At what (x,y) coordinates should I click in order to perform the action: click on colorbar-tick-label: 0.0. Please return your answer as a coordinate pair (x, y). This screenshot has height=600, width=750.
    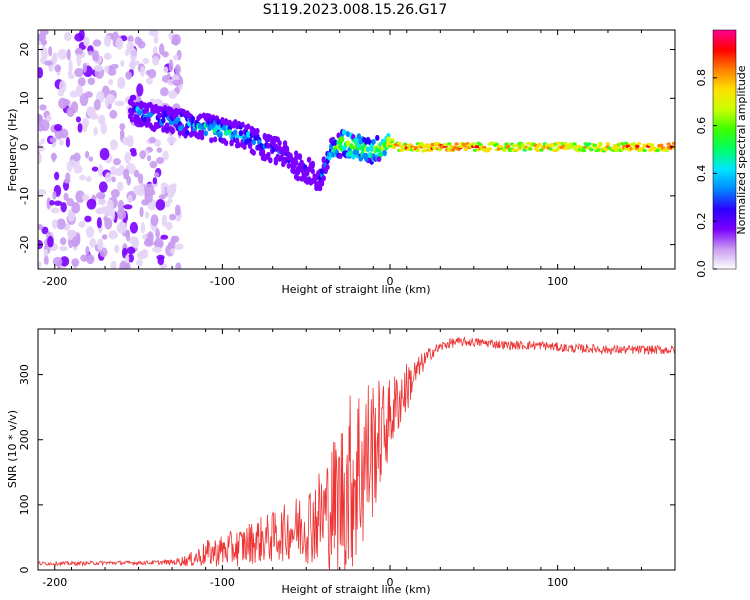
    Looking at the image, I should click on (701, 269).